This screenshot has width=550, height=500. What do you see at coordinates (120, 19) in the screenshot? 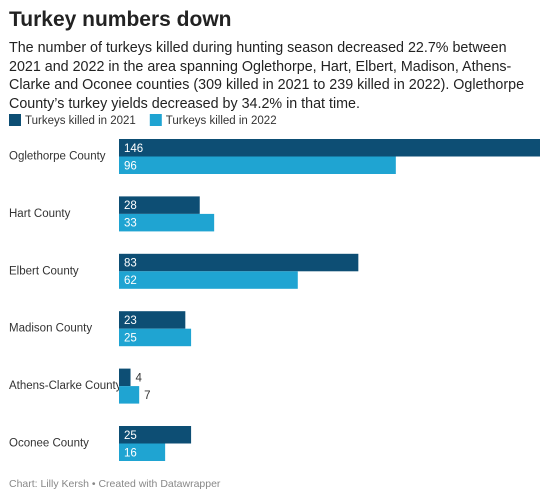
I see `chart-title: Turkey numbers down` at bounding box center [120, 19].